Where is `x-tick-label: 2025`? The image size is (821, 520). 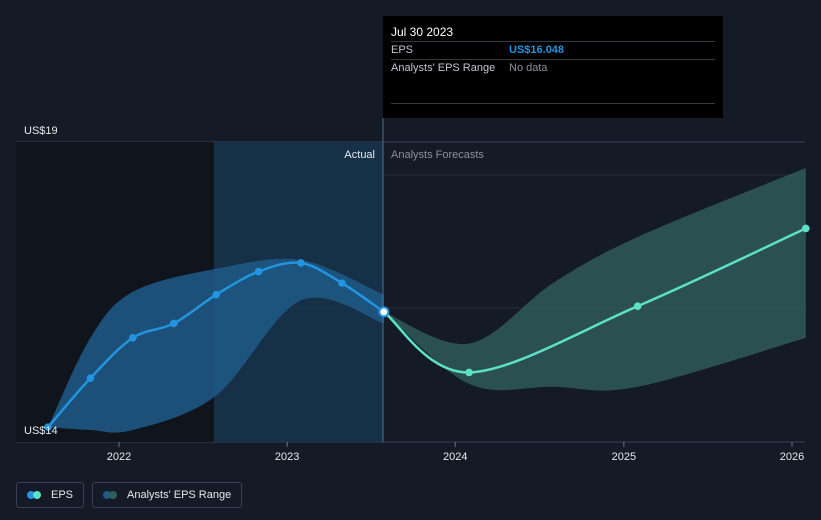 x-tick-label: 2025 is located at coordinates (624, 457).